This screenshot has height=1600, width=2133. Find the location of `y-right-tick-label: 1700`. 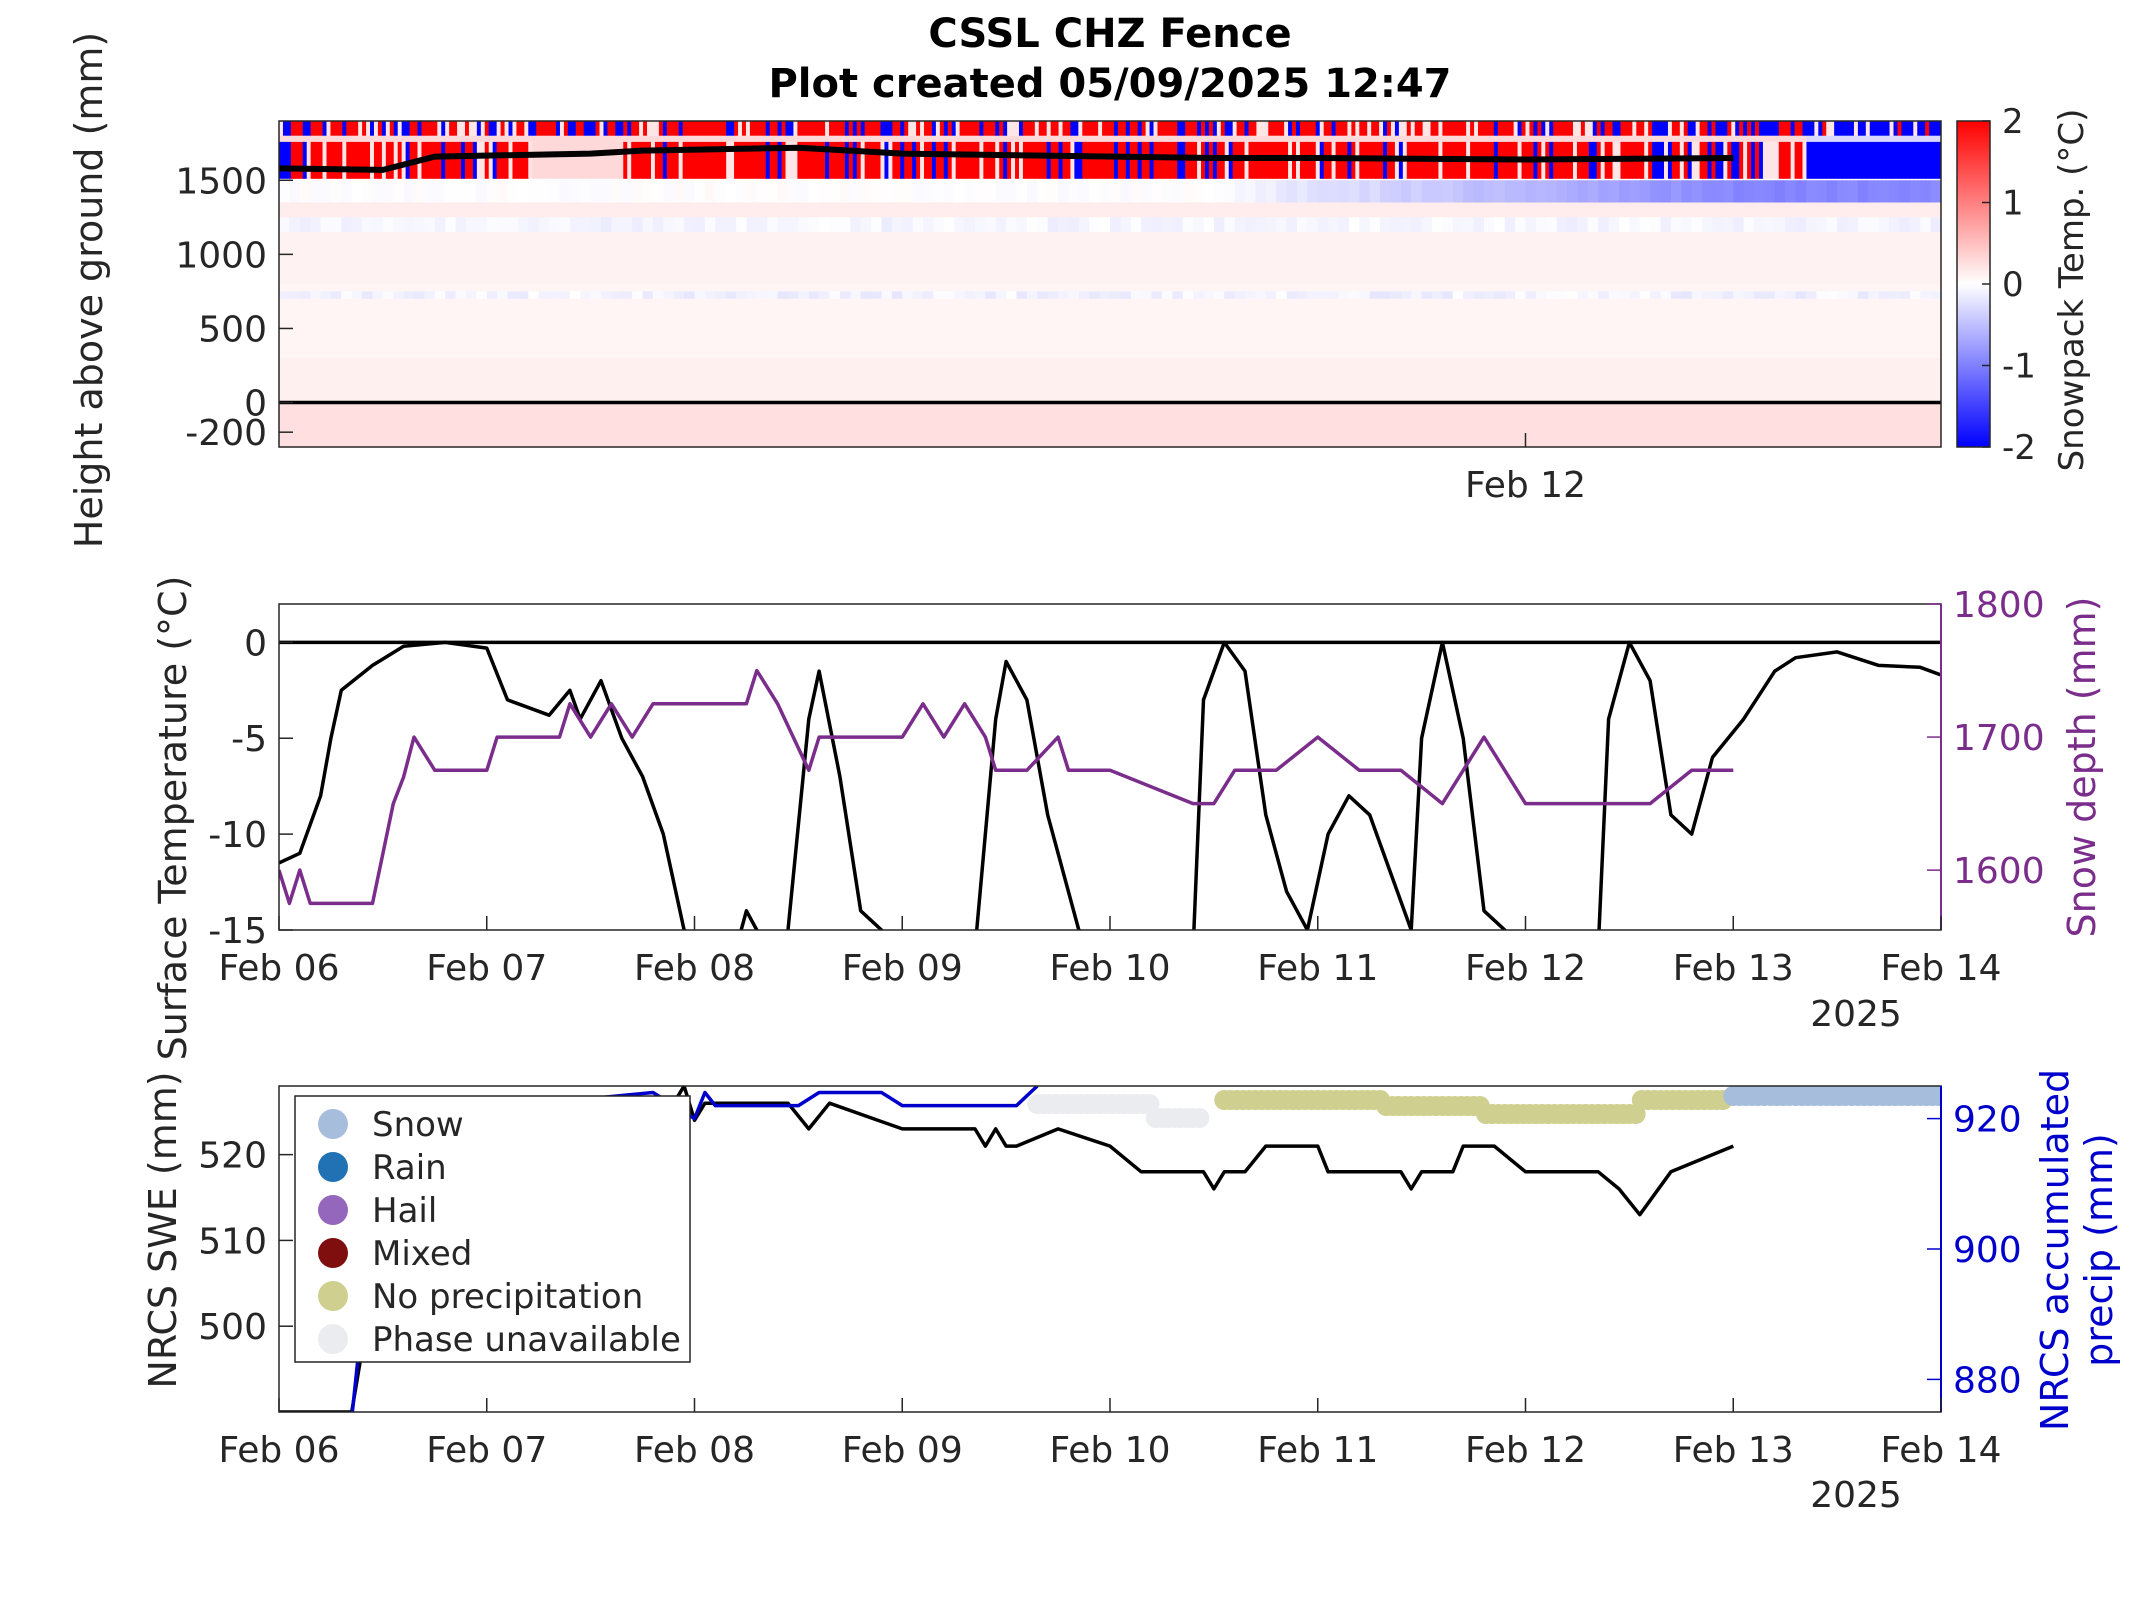

y-right-tick-label: 1700 is located at coordinates (1999, 738).